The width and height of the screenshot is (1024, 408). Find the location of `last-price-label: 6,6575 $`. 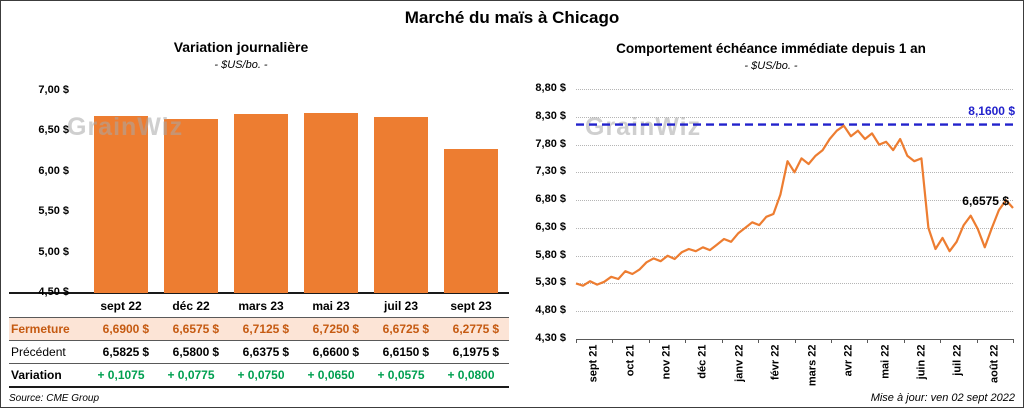

last-price-label: 6,6575 $ is located at coordinates (985, 201).